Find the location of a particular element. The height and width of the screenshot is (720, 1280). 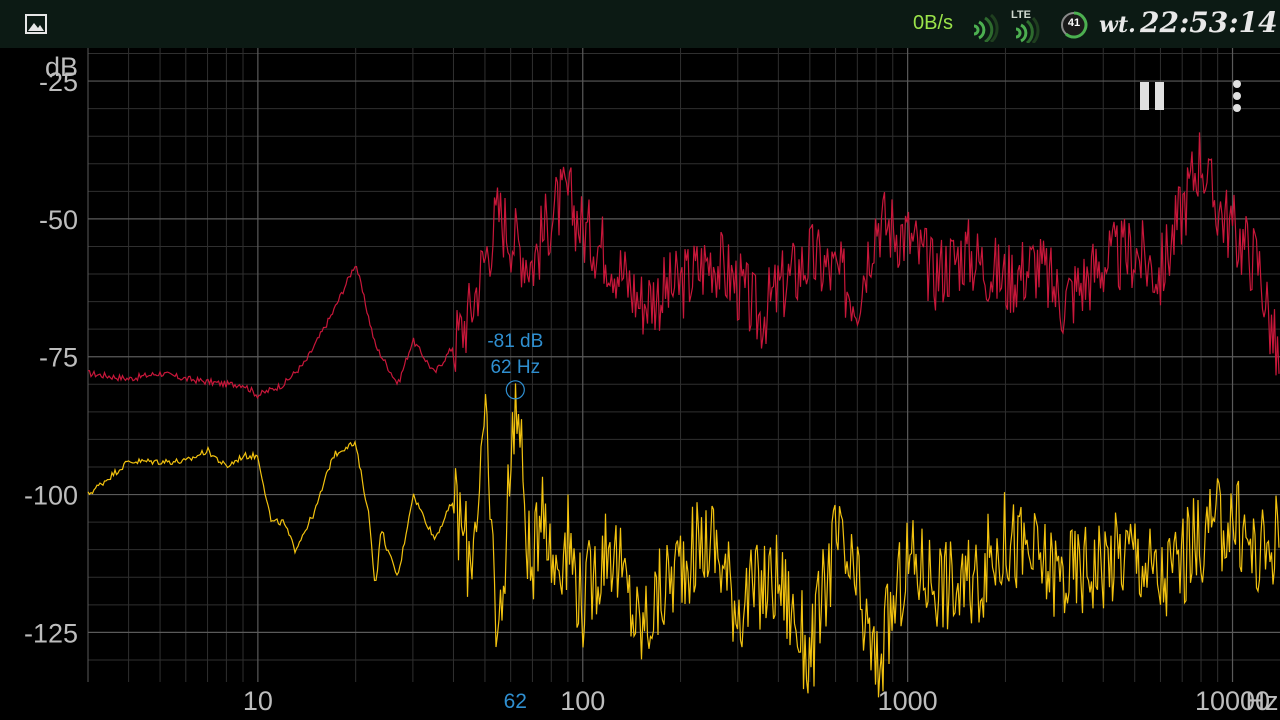

y-tick-label: -100 is located at coordinates (51, 496).